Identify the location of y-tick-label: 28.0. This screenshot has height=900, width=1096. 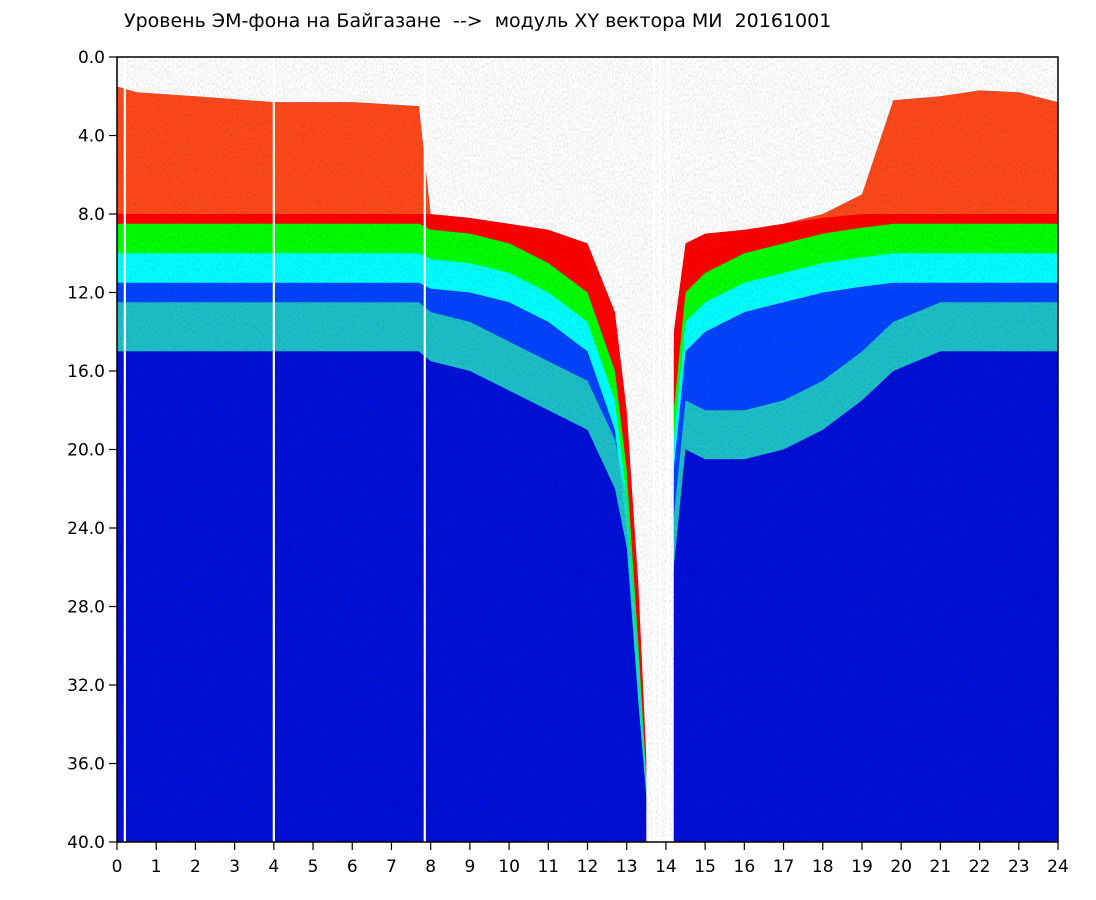
(86, 608).